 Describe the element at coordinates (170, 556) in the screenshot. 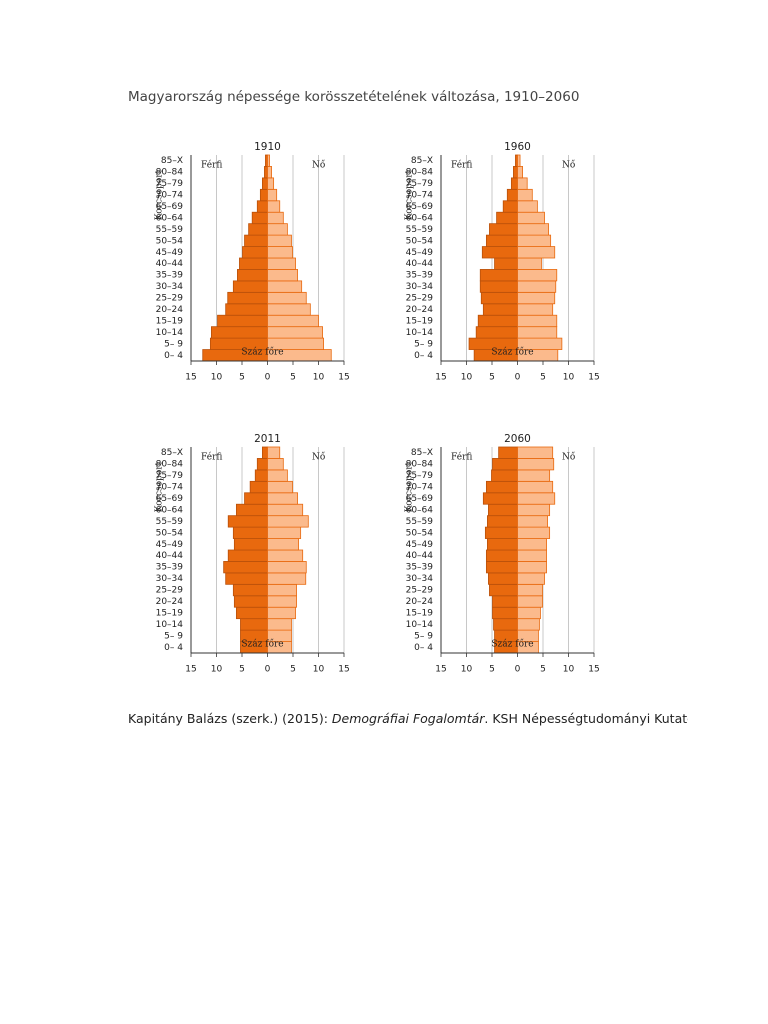

I see `y-tick-label: 40–44` at that location.